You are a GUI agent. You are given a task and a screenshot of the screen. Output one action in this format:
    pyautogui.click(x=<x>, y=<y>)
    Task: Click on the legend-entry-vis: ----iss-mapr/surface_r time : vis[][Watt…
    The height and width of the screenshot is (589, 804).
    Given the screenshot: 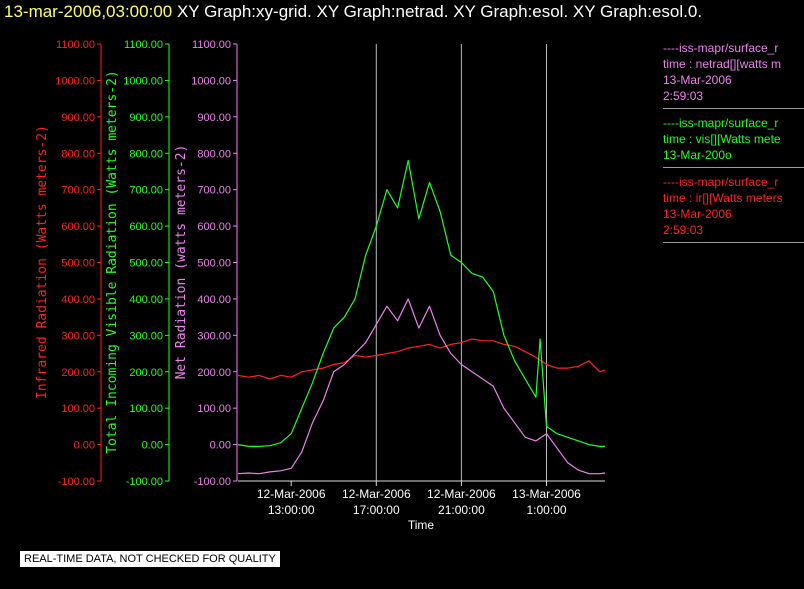 What is the action you would take?
    pyautogui.click(x=733, y=141)
    